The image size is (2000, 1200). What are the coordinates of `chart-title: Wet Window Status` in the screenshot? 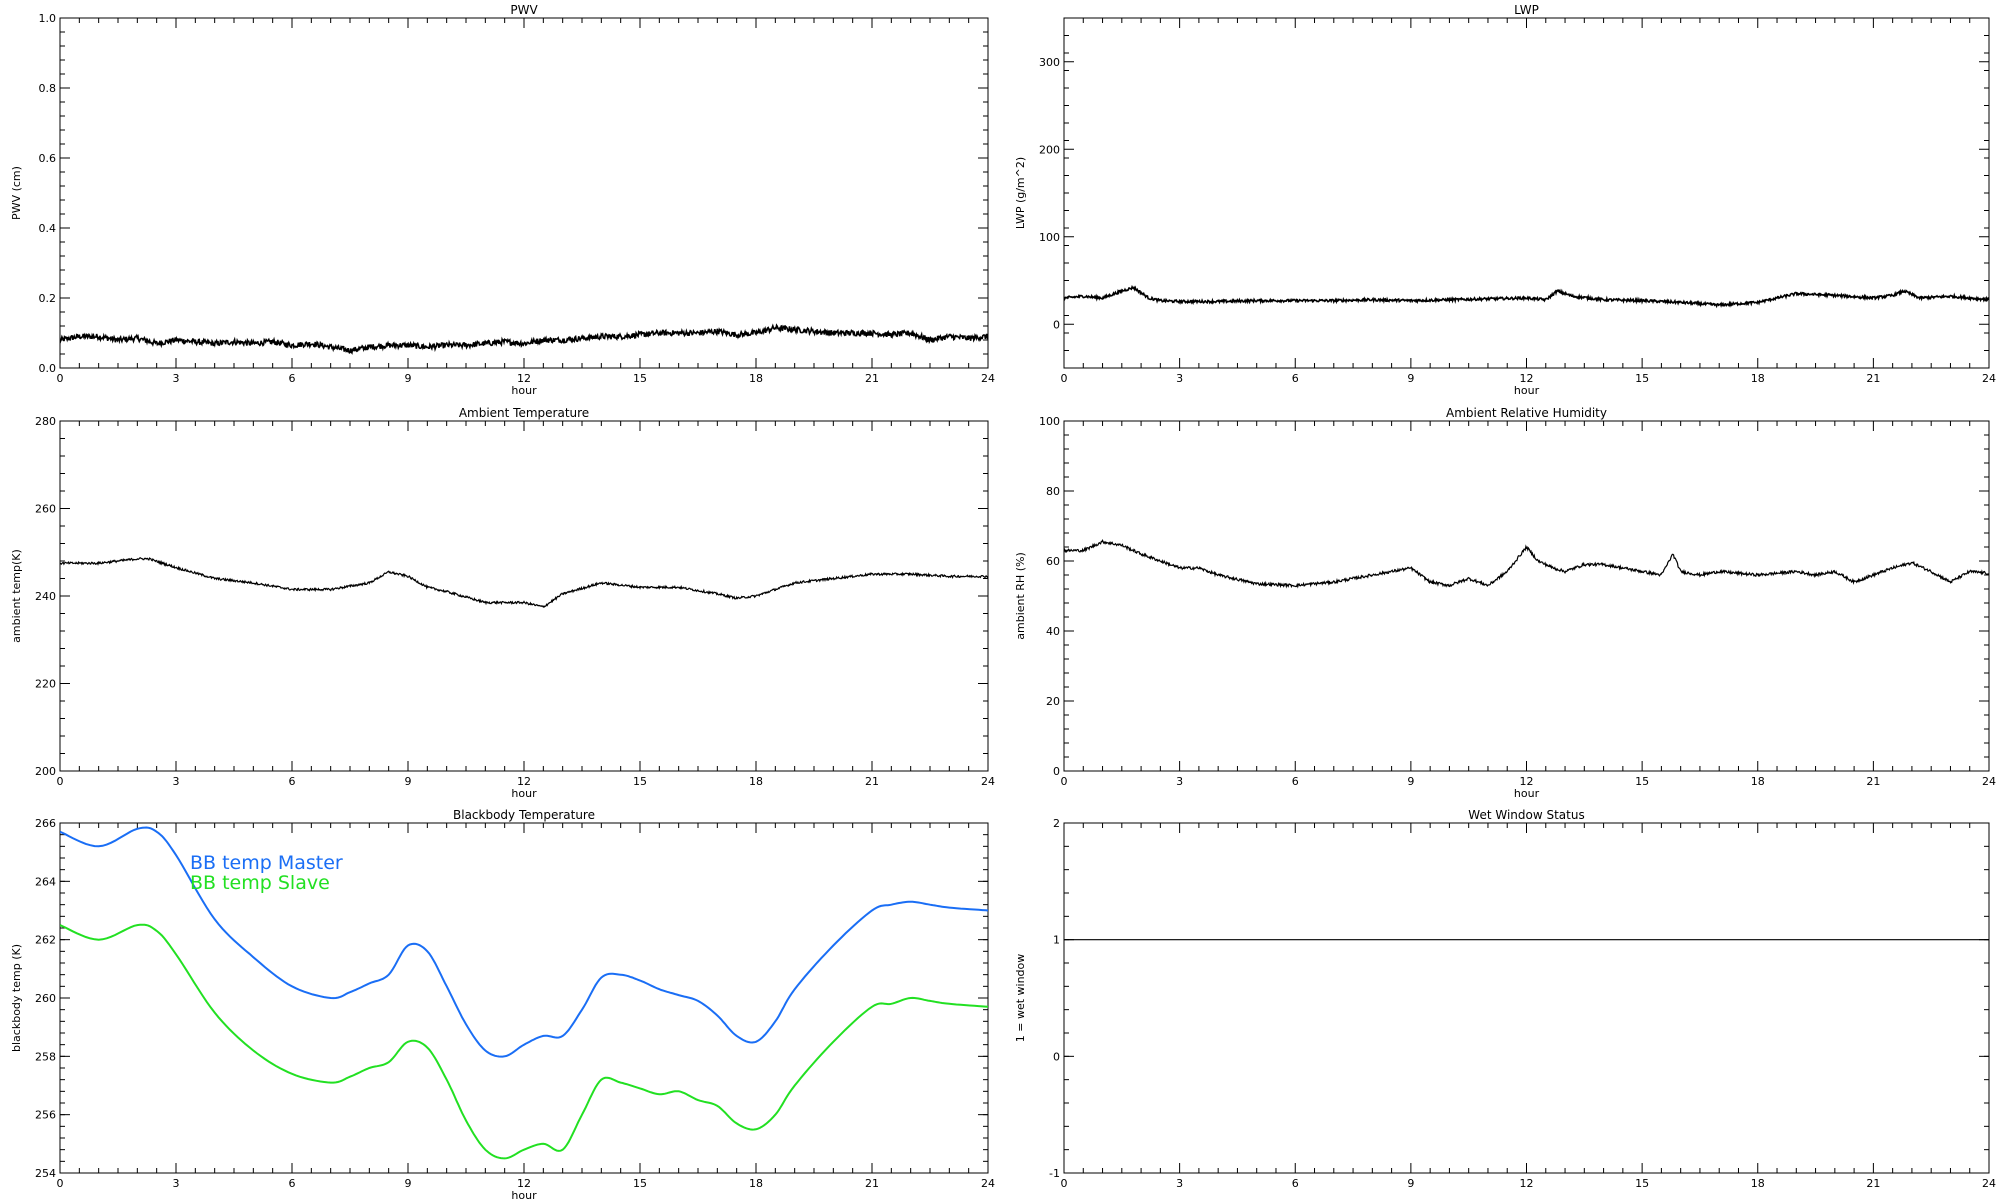 It's located at (1526, 815).